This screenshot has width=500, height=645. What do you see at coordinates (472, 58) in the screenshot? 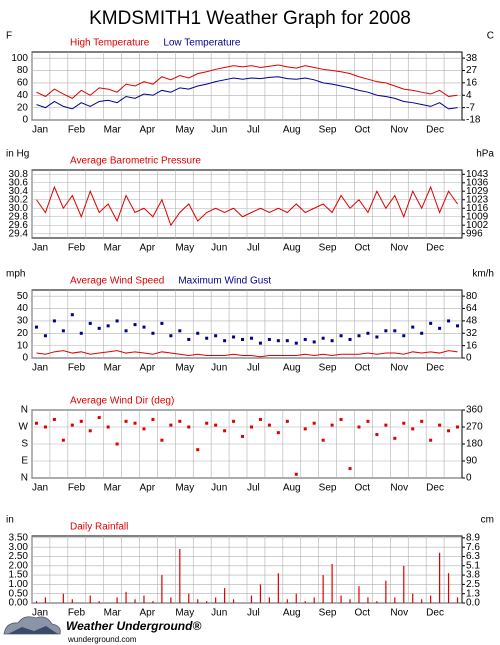
I see `y2-tick-label: 38` at bounding box center [472, 58].